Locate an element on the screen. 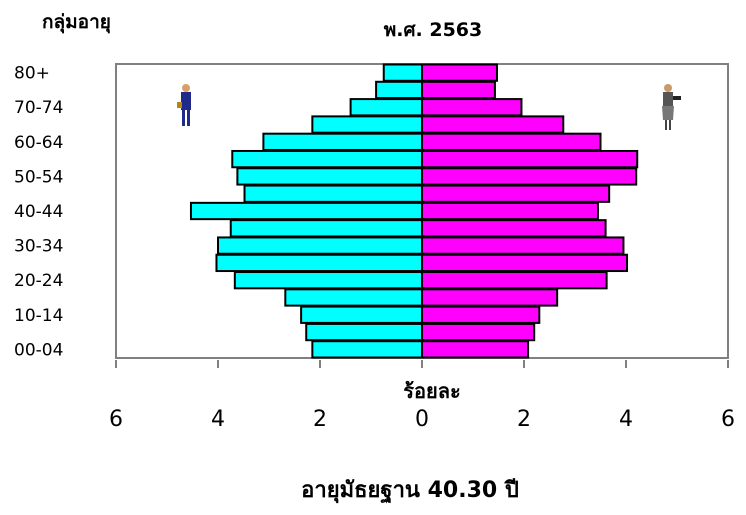 The height and width of the screenshot is (515, 746). y-axis-title: กลุ่มอายุ is located at coordinates (76, 22).